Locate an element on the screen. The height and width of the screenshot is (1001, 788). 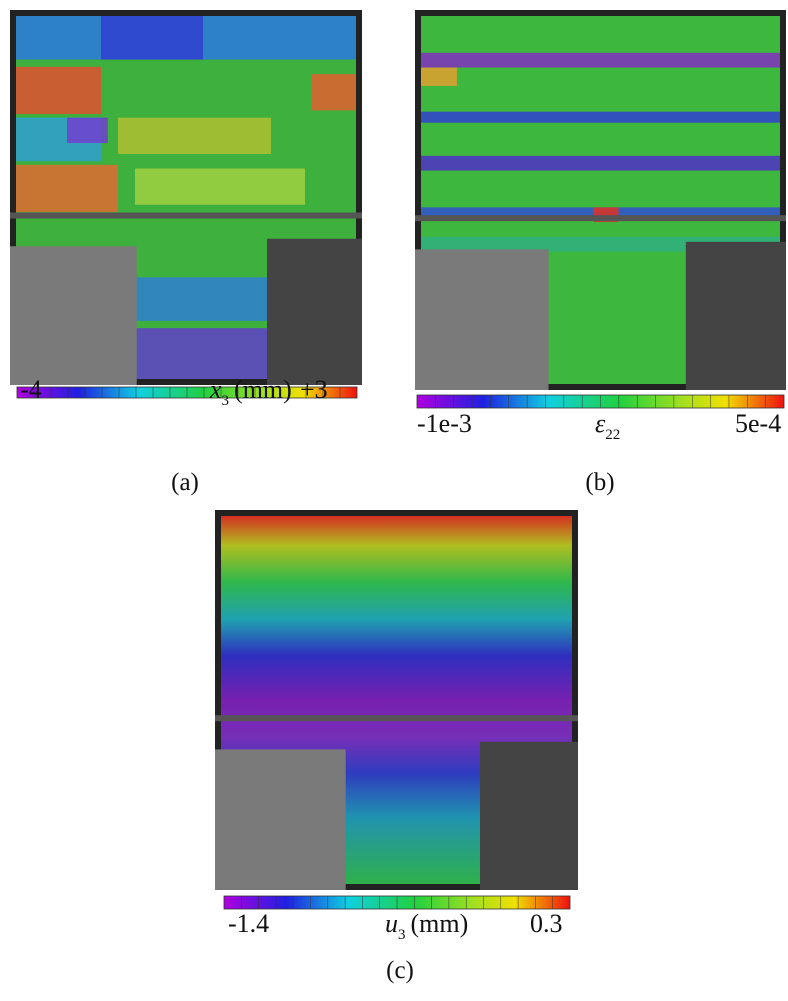
colorbar-quantity: x3 (mm) is located at coordinates (250, 392).